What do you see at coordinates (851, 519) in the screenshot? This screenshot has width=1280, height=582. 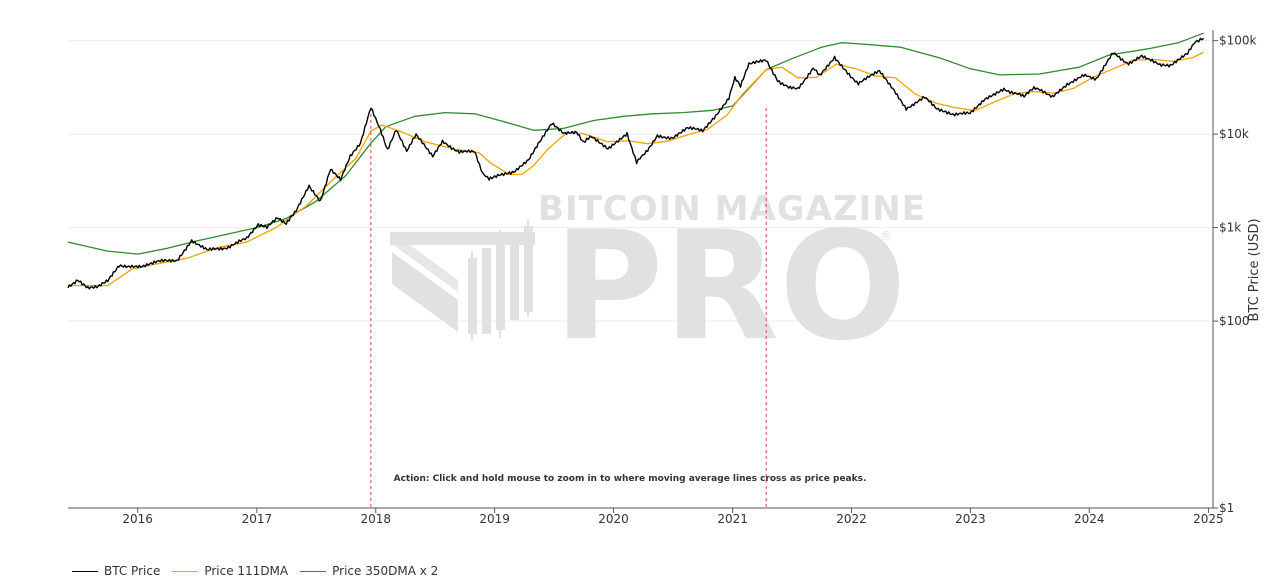 I see `x-tick-label: 2022` at bounding box center [851, 519].